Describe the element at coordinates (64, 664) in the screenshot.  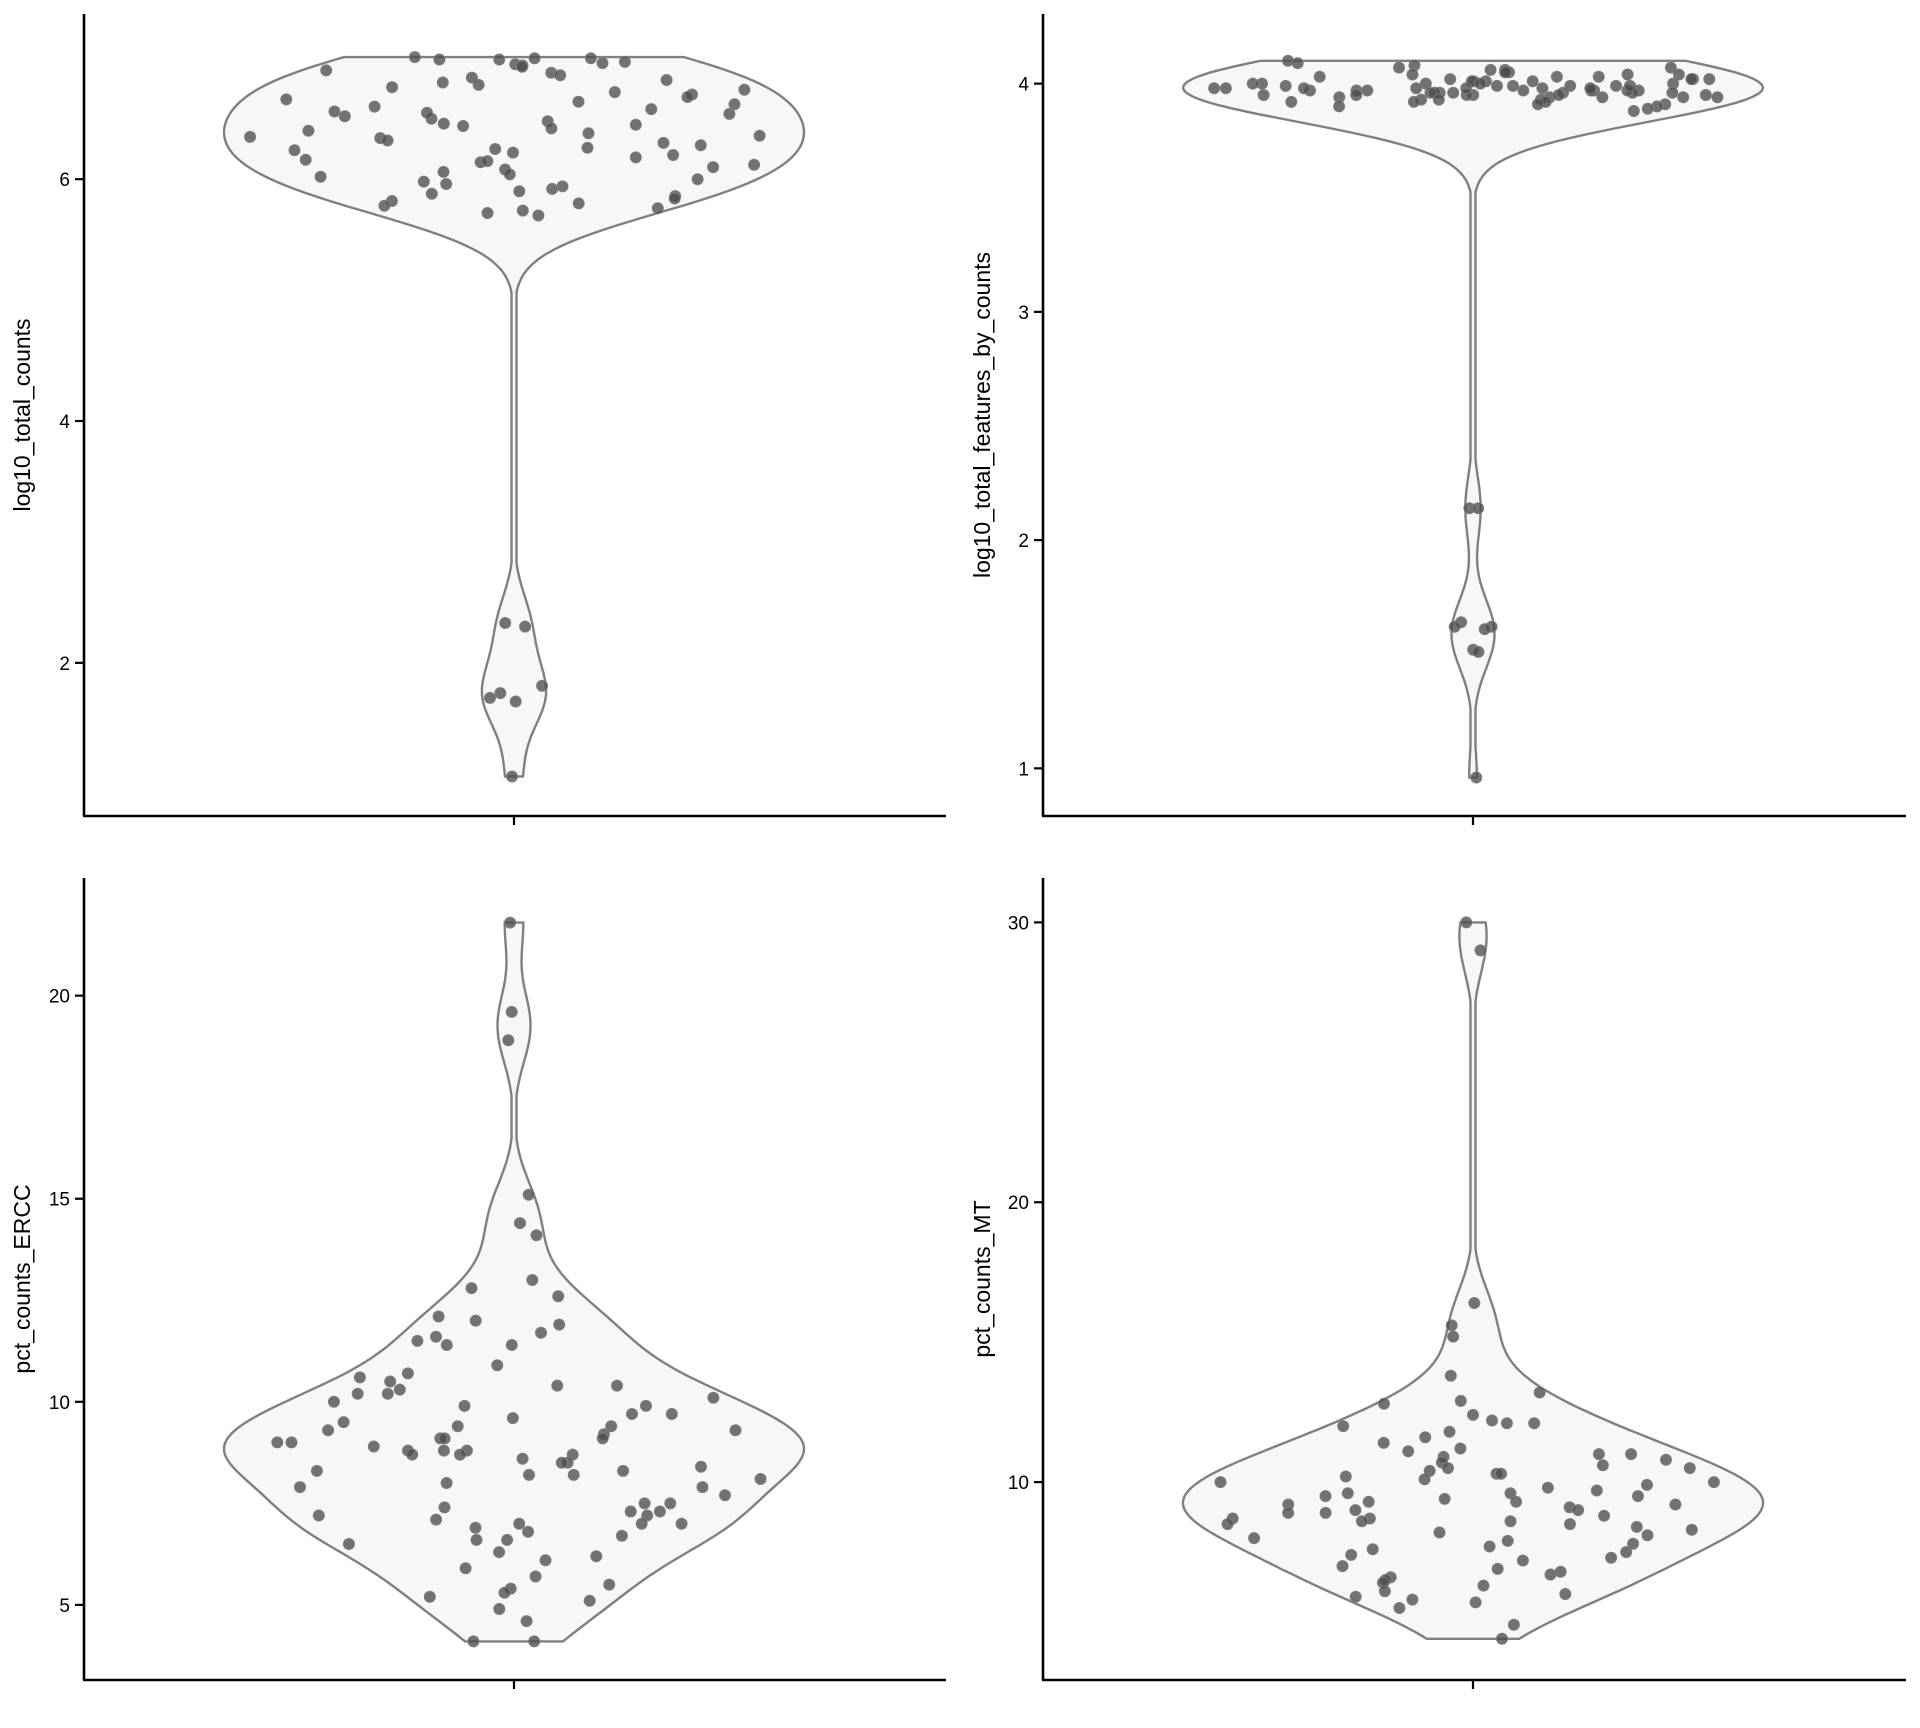
I see `y-tick-label: 2` at that location.